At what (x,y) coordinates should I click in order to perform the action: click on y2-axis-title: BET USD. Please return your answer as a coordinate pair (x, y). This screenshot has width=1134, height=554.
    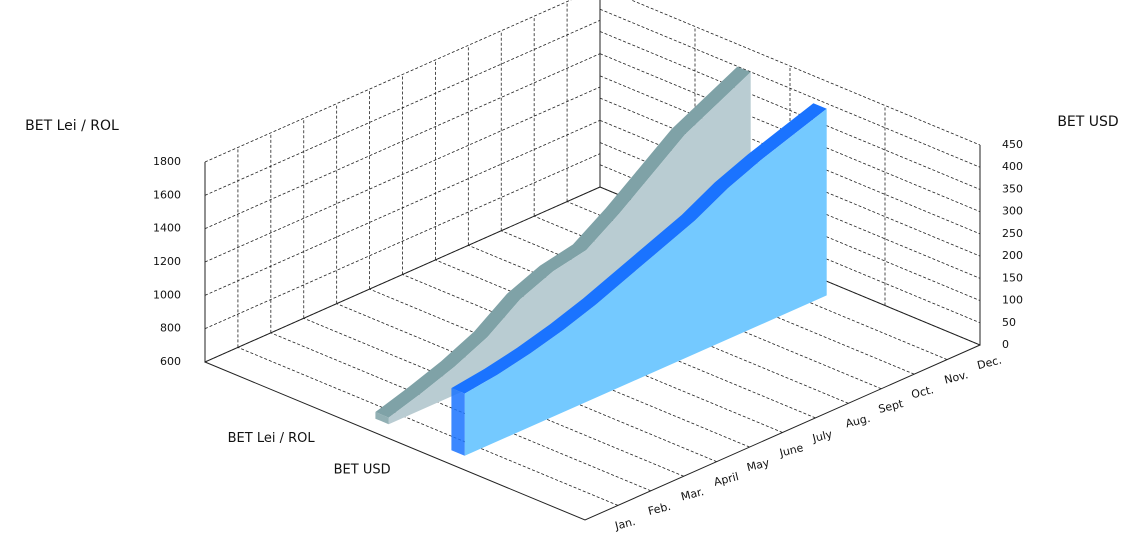
    Looking at the image, I should click on (1087, 122).